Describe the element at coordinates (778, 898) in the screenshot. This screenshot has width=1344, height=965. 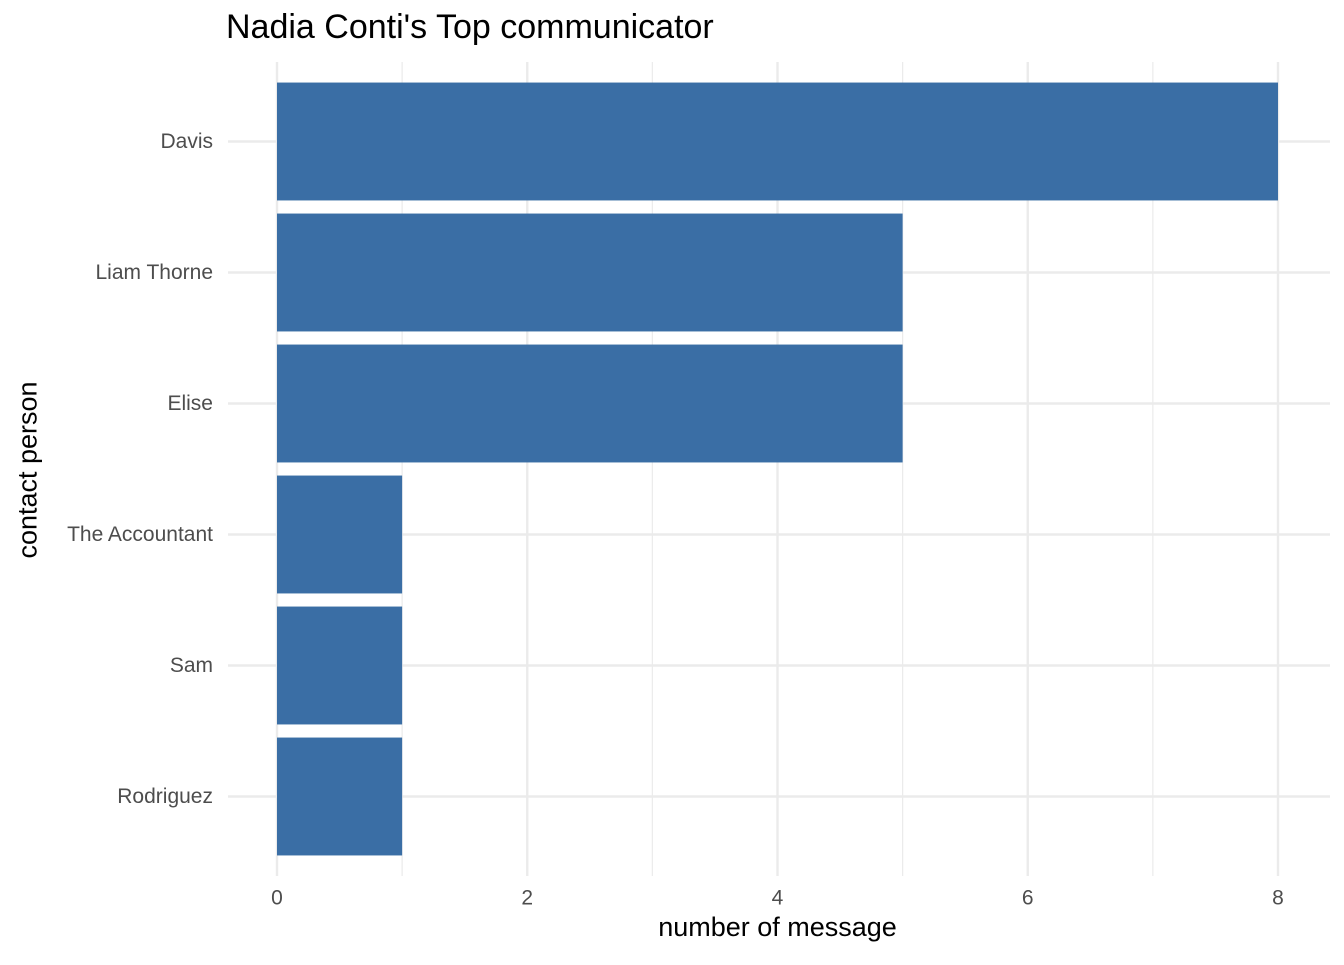
I see `x-tick-label: 4` at that location.